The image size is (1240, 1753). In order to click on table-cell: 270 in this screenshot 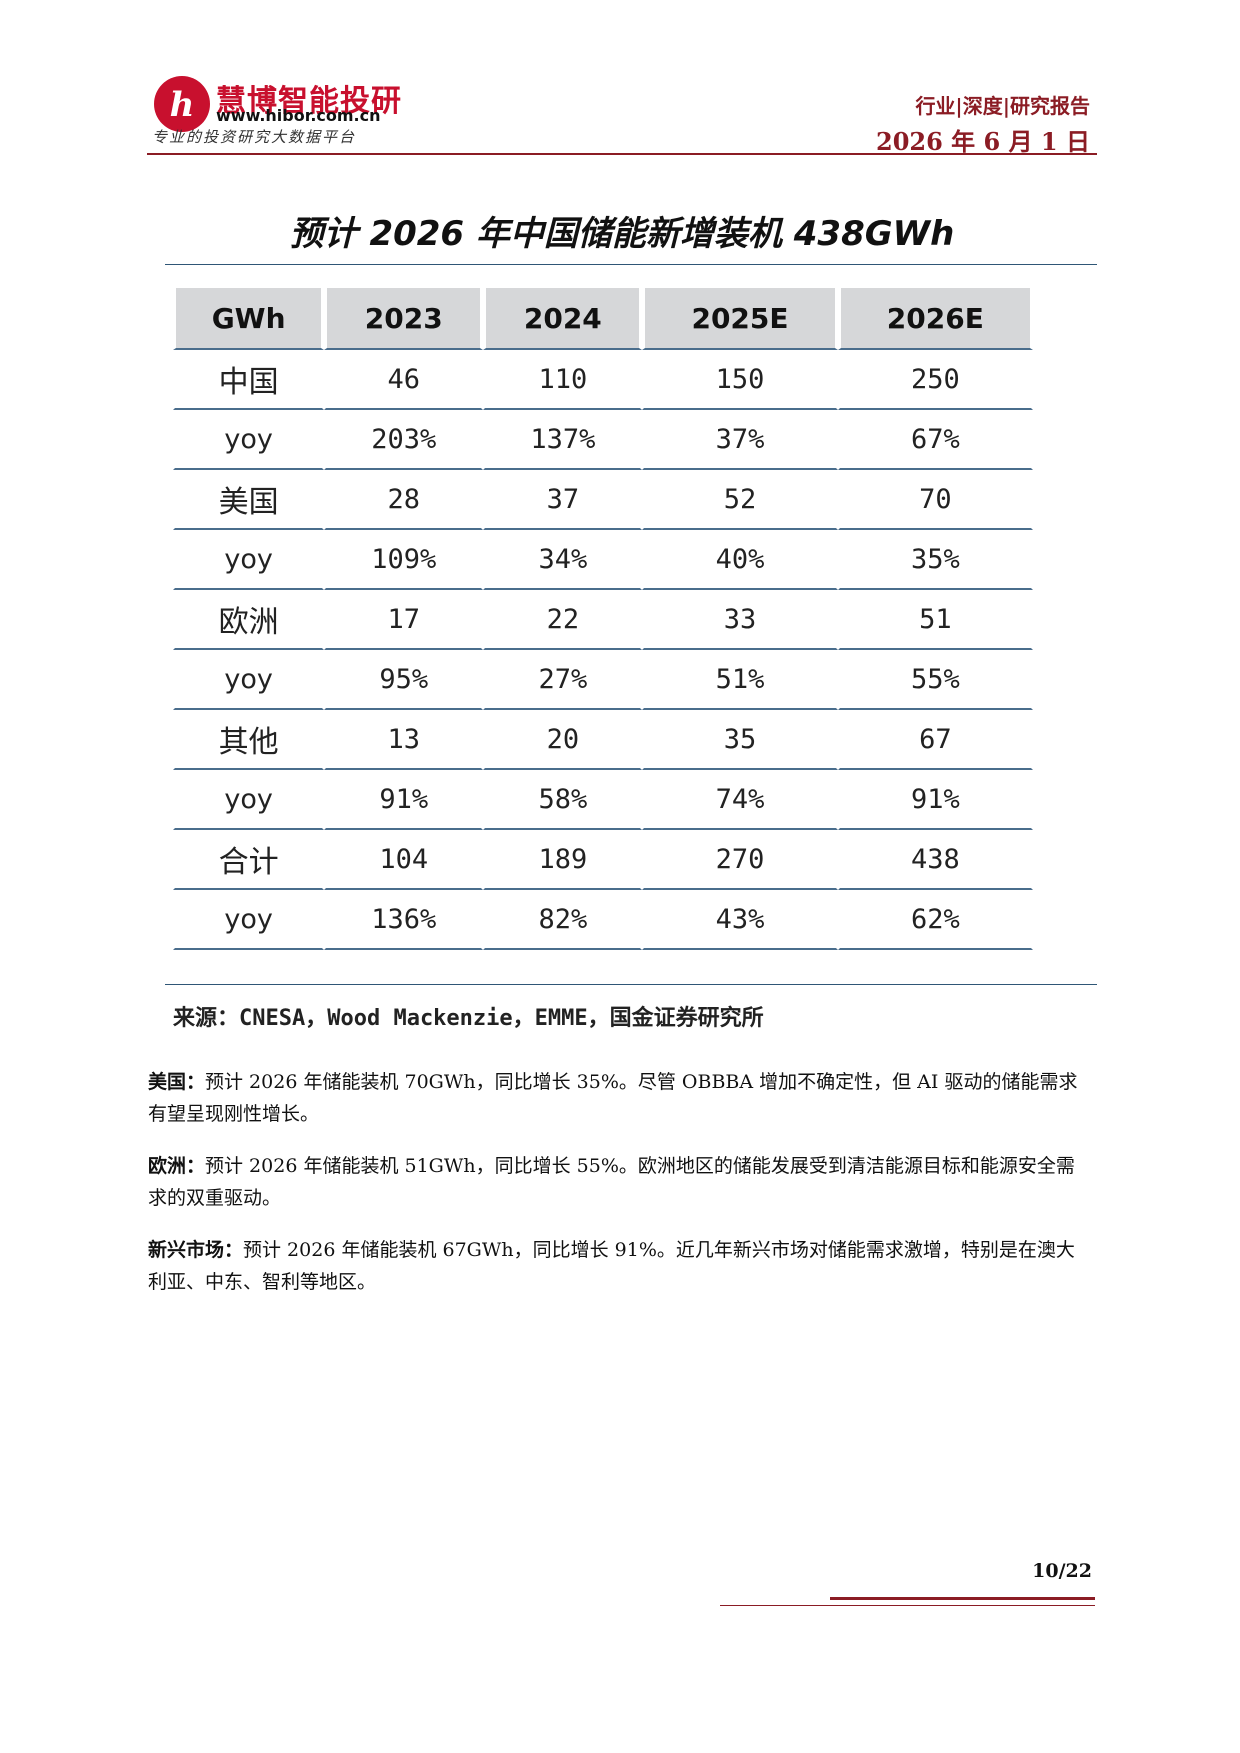, I will do `click(740, 860)`.